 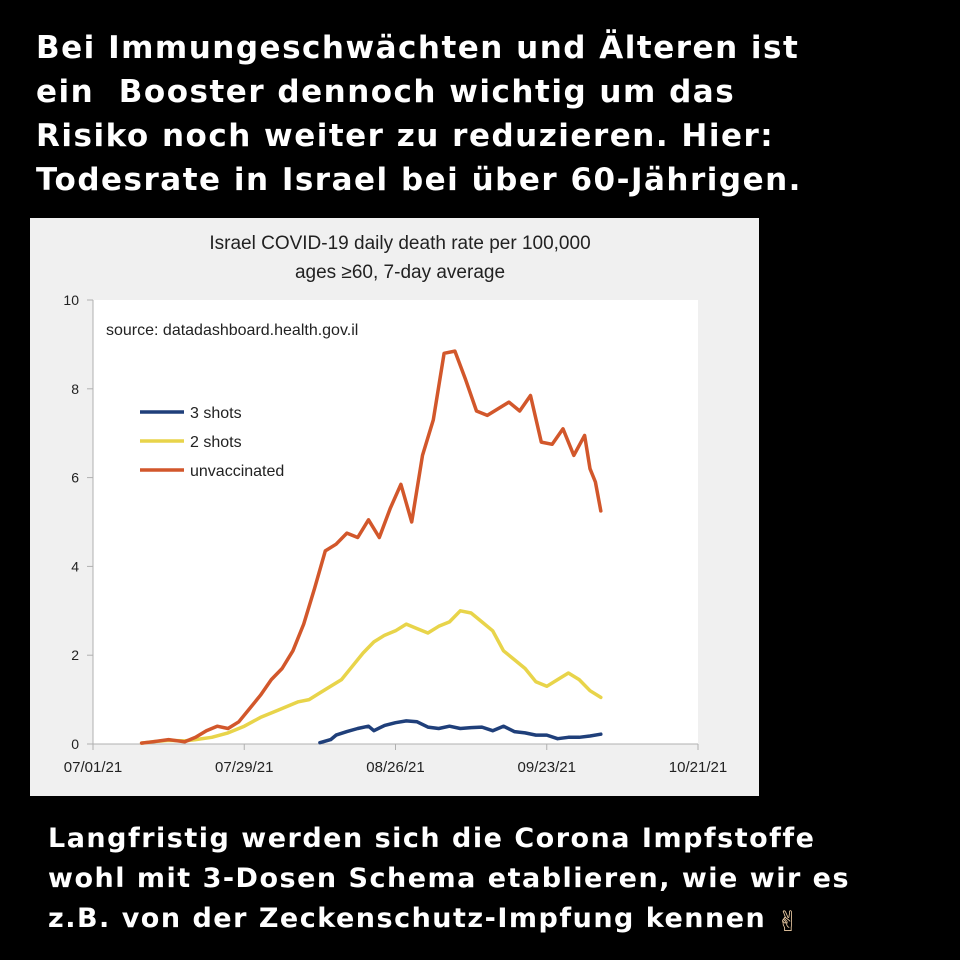 I want to click on legend-label-2-shots: 2 shots, so click(x=216, y=442).